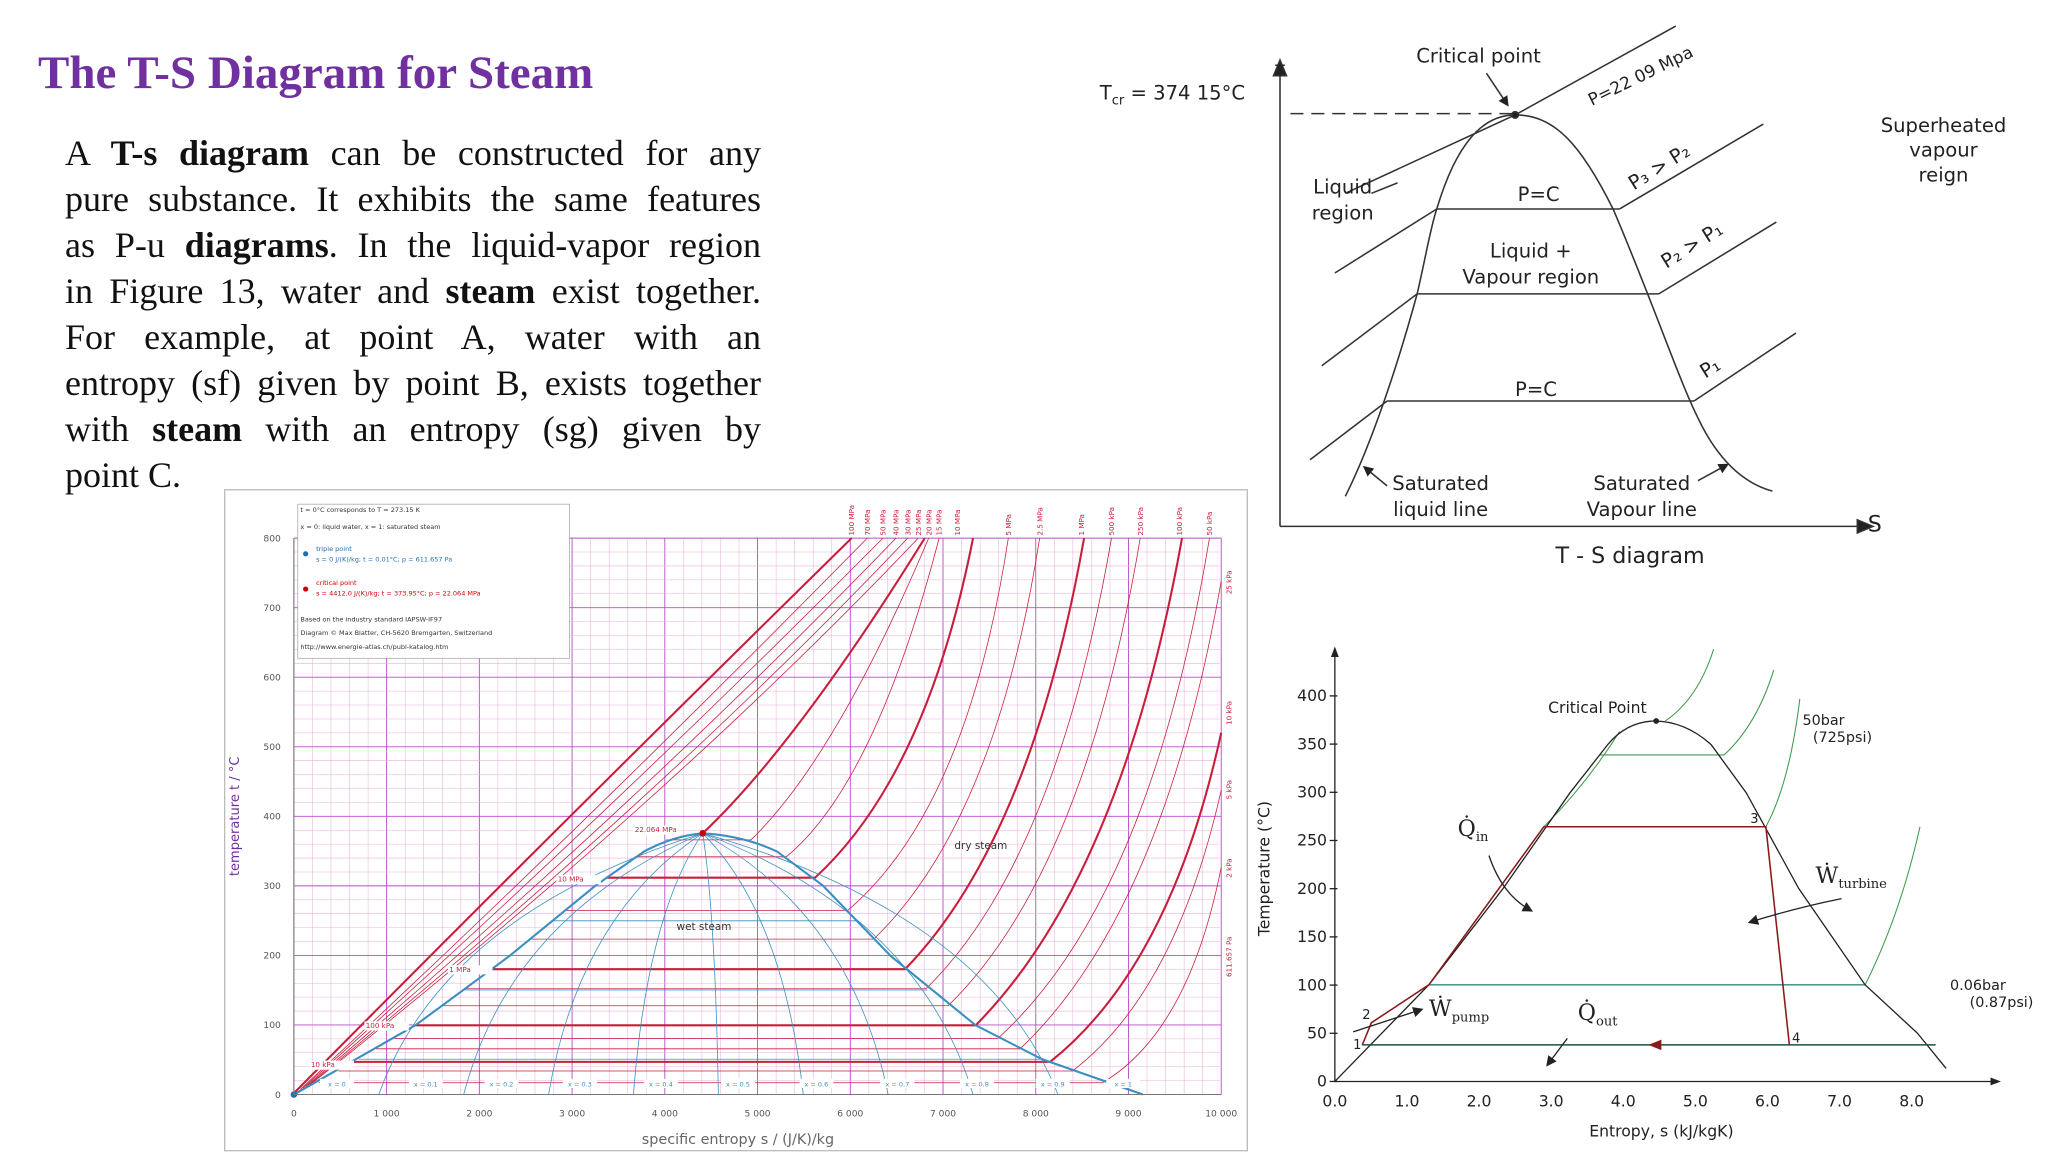 This screenshot has height=1152, width=2048. I want to click on pressure-label: 30 MPa, so click(907, 523).